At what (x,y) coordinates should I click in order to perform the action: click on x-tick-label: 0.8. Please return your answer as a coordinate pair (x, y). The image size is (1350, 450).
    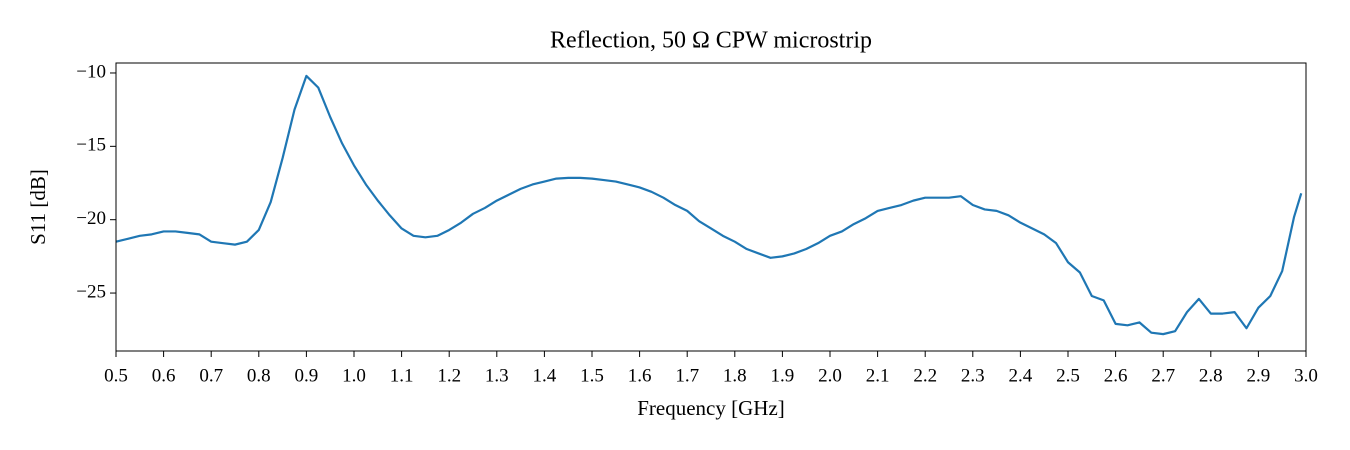
    Looking at the image, I should click on (259, 375).